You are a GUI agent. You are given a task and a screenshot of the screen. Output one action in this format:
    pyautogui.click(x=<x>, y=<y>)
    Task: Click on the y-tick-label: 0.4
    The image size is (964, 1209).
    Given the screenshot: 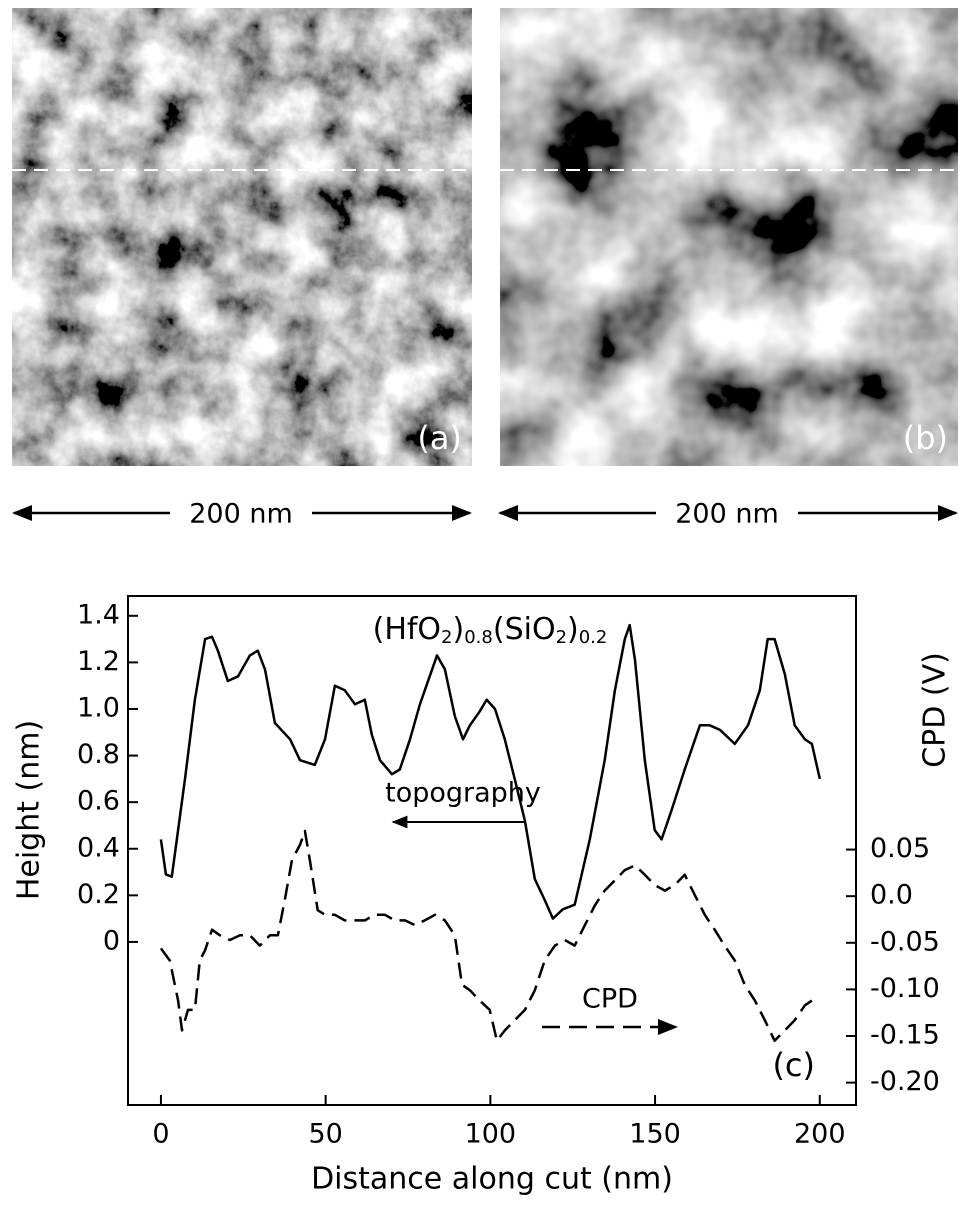 What is the action you would take?
    pyautogui.click(x=98, y=847)
    